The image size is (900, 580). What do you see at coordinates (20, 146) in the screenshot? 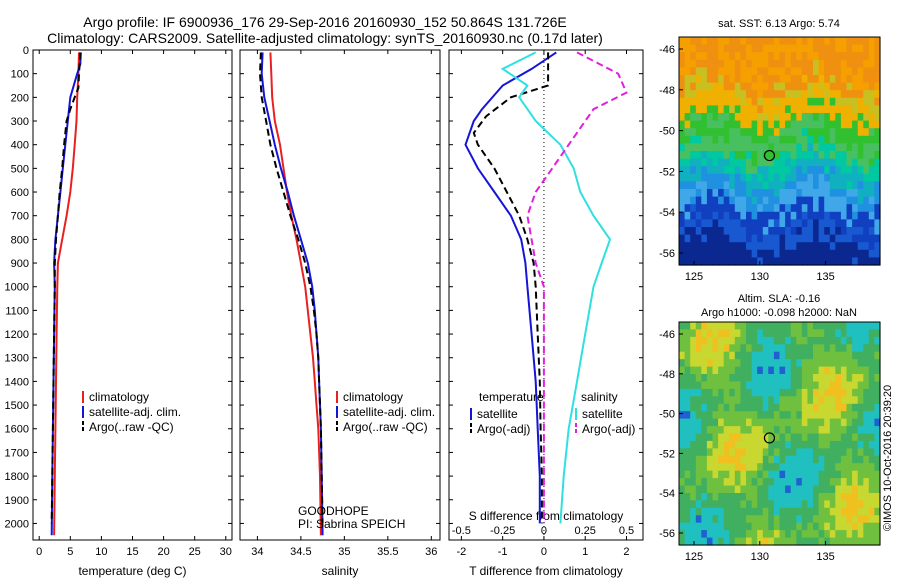
I see `y-tick-label: 400` at bounding box center [20, 146].